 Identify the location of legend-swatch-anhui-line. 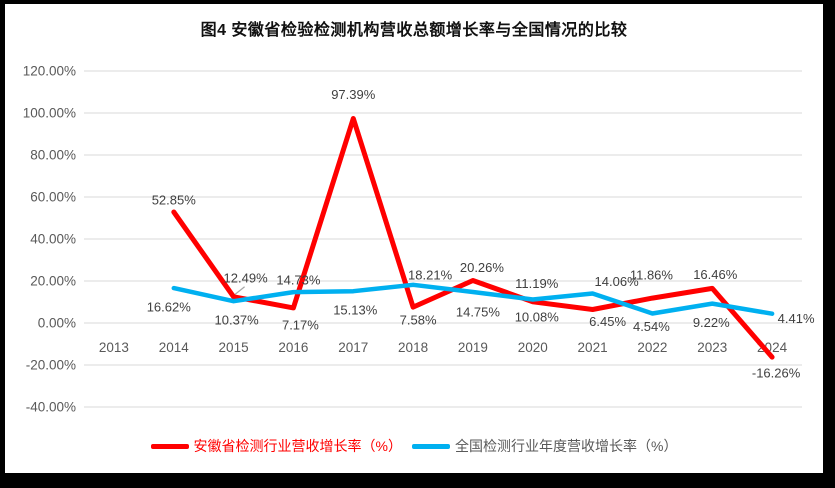
(169, 446).